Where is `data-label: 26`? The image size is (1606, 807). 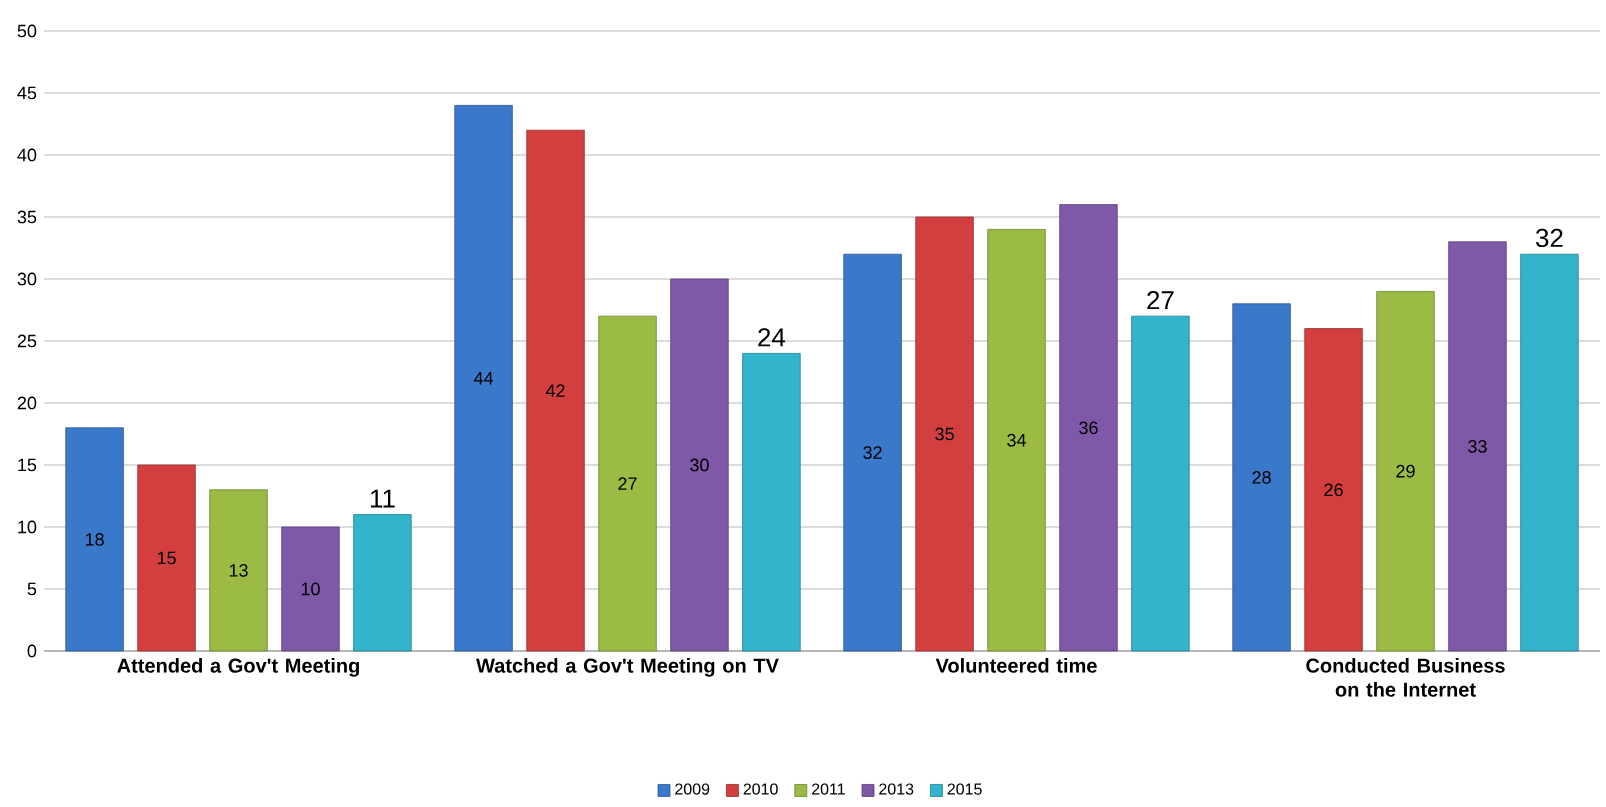 data-label: 26 is located at coordinates (1333, 490).